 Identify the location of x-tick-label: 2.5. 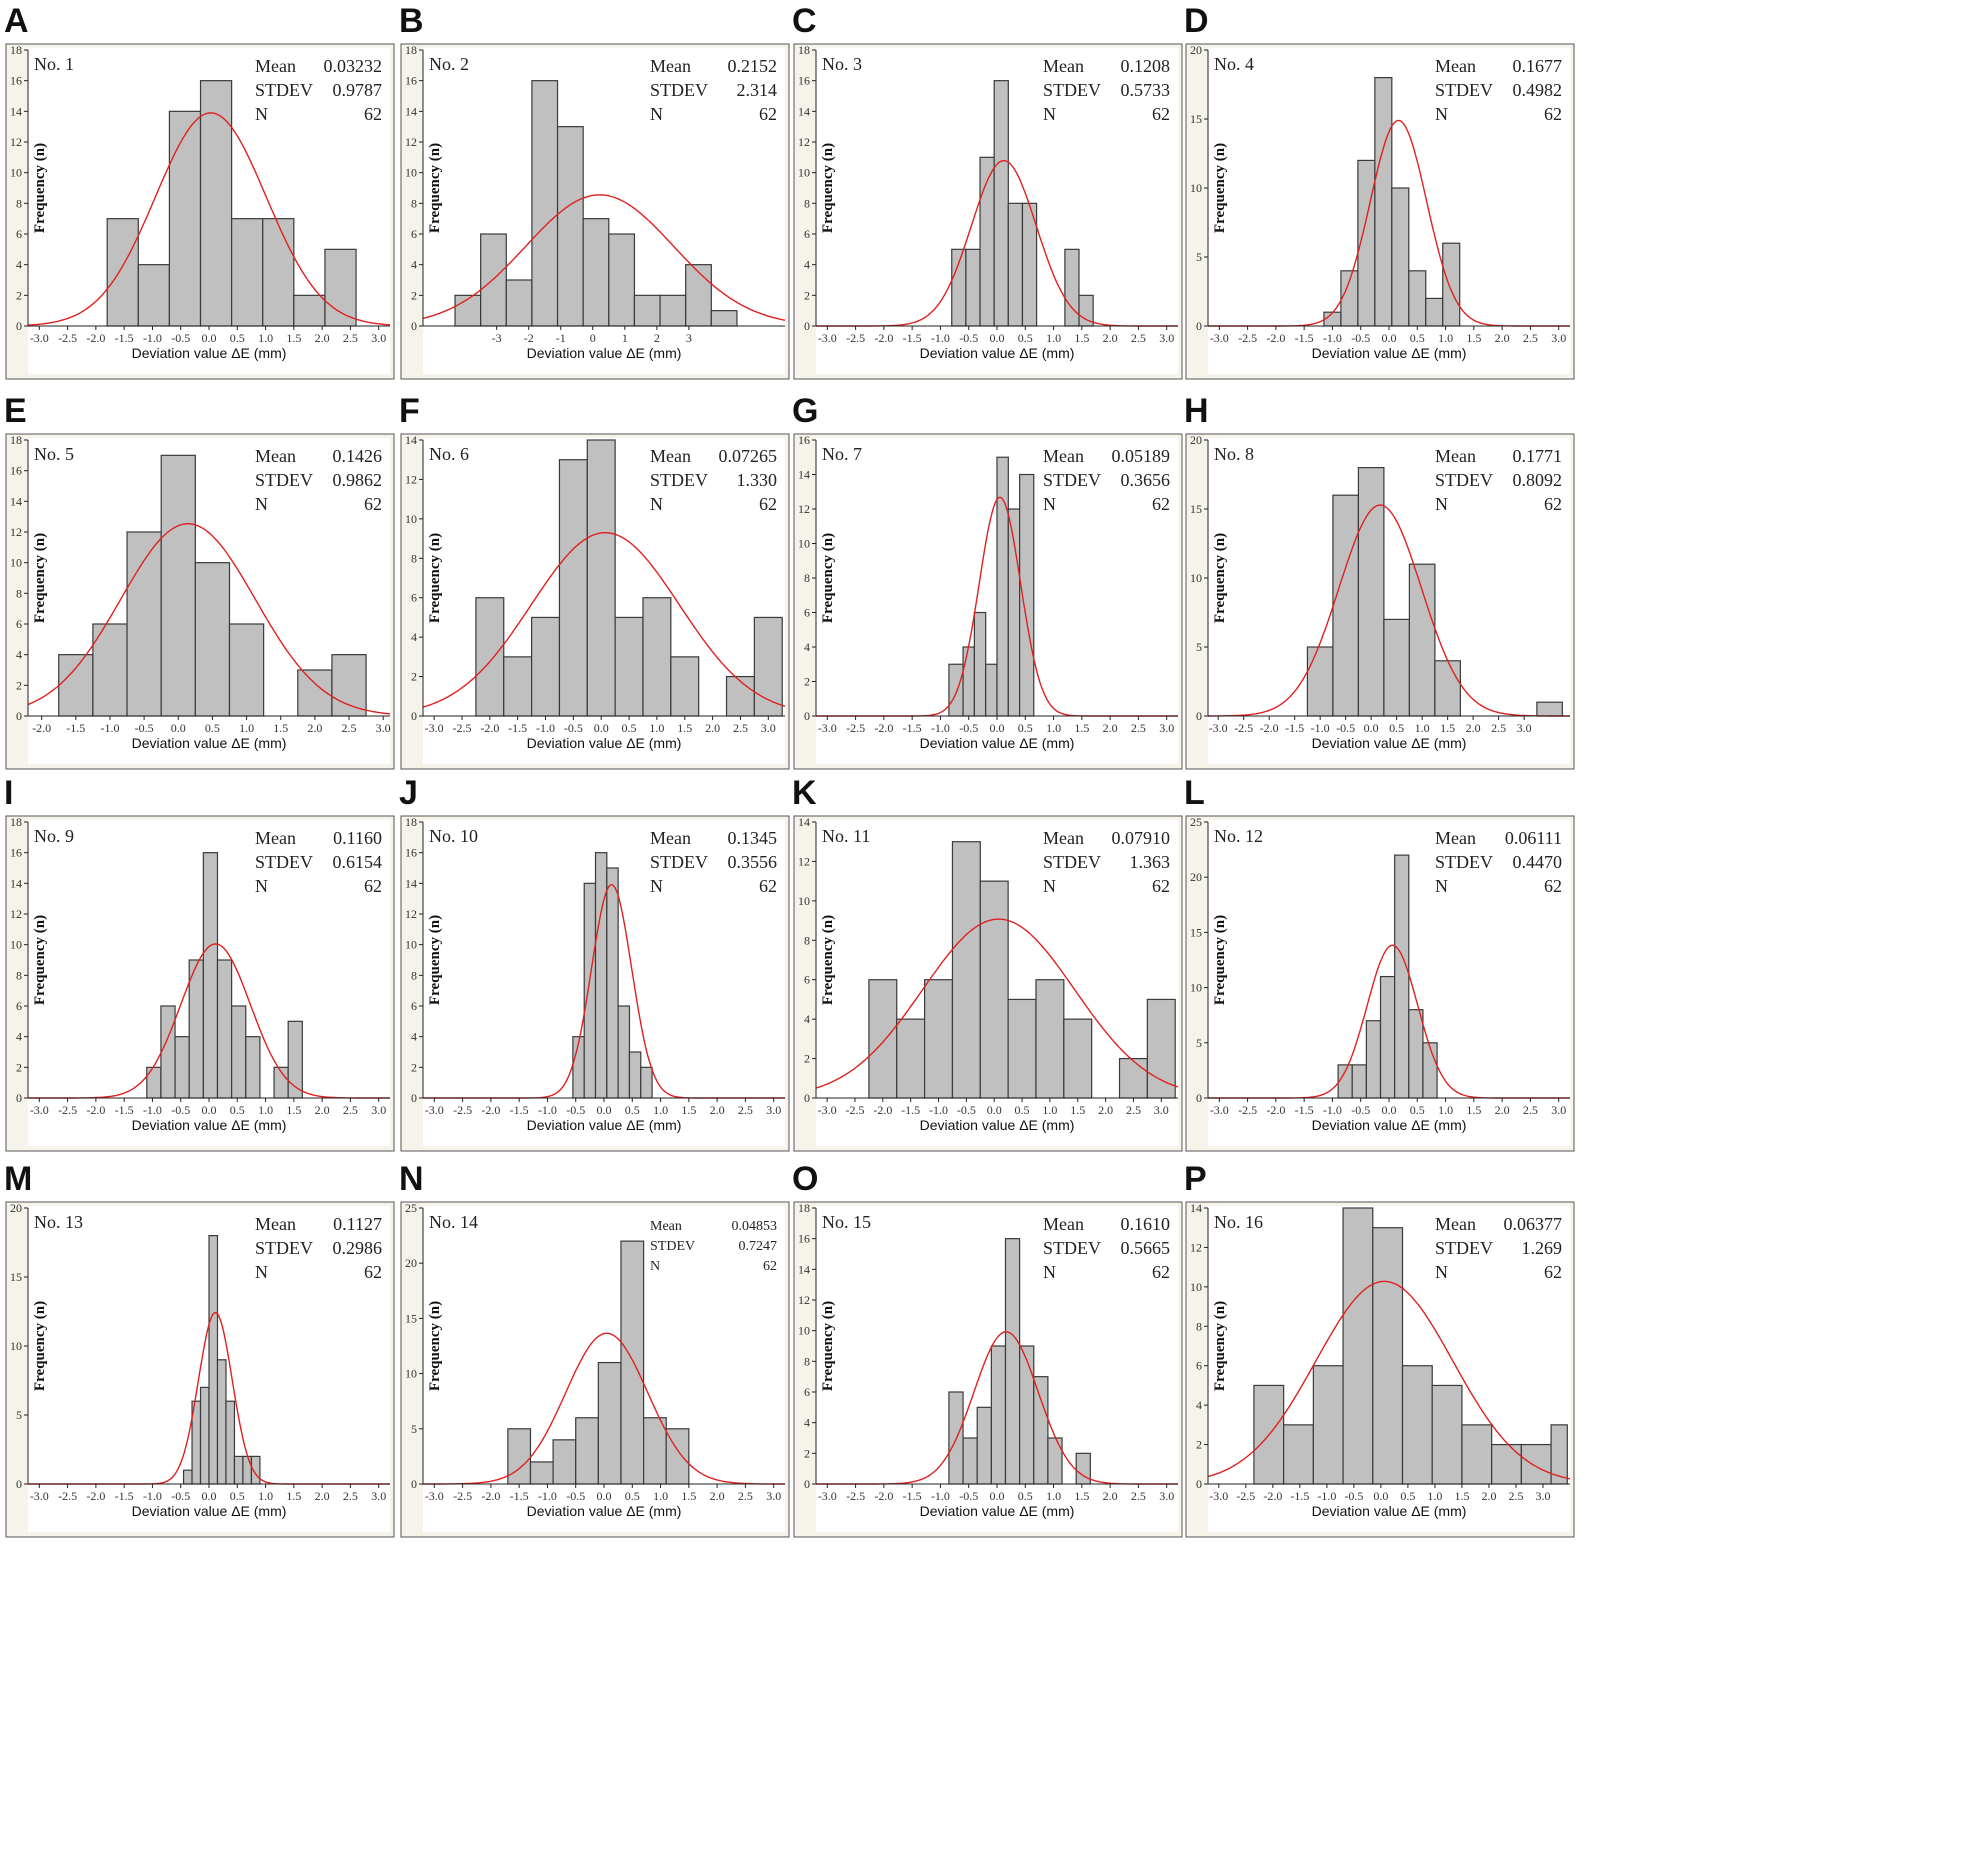
(1530, 338).